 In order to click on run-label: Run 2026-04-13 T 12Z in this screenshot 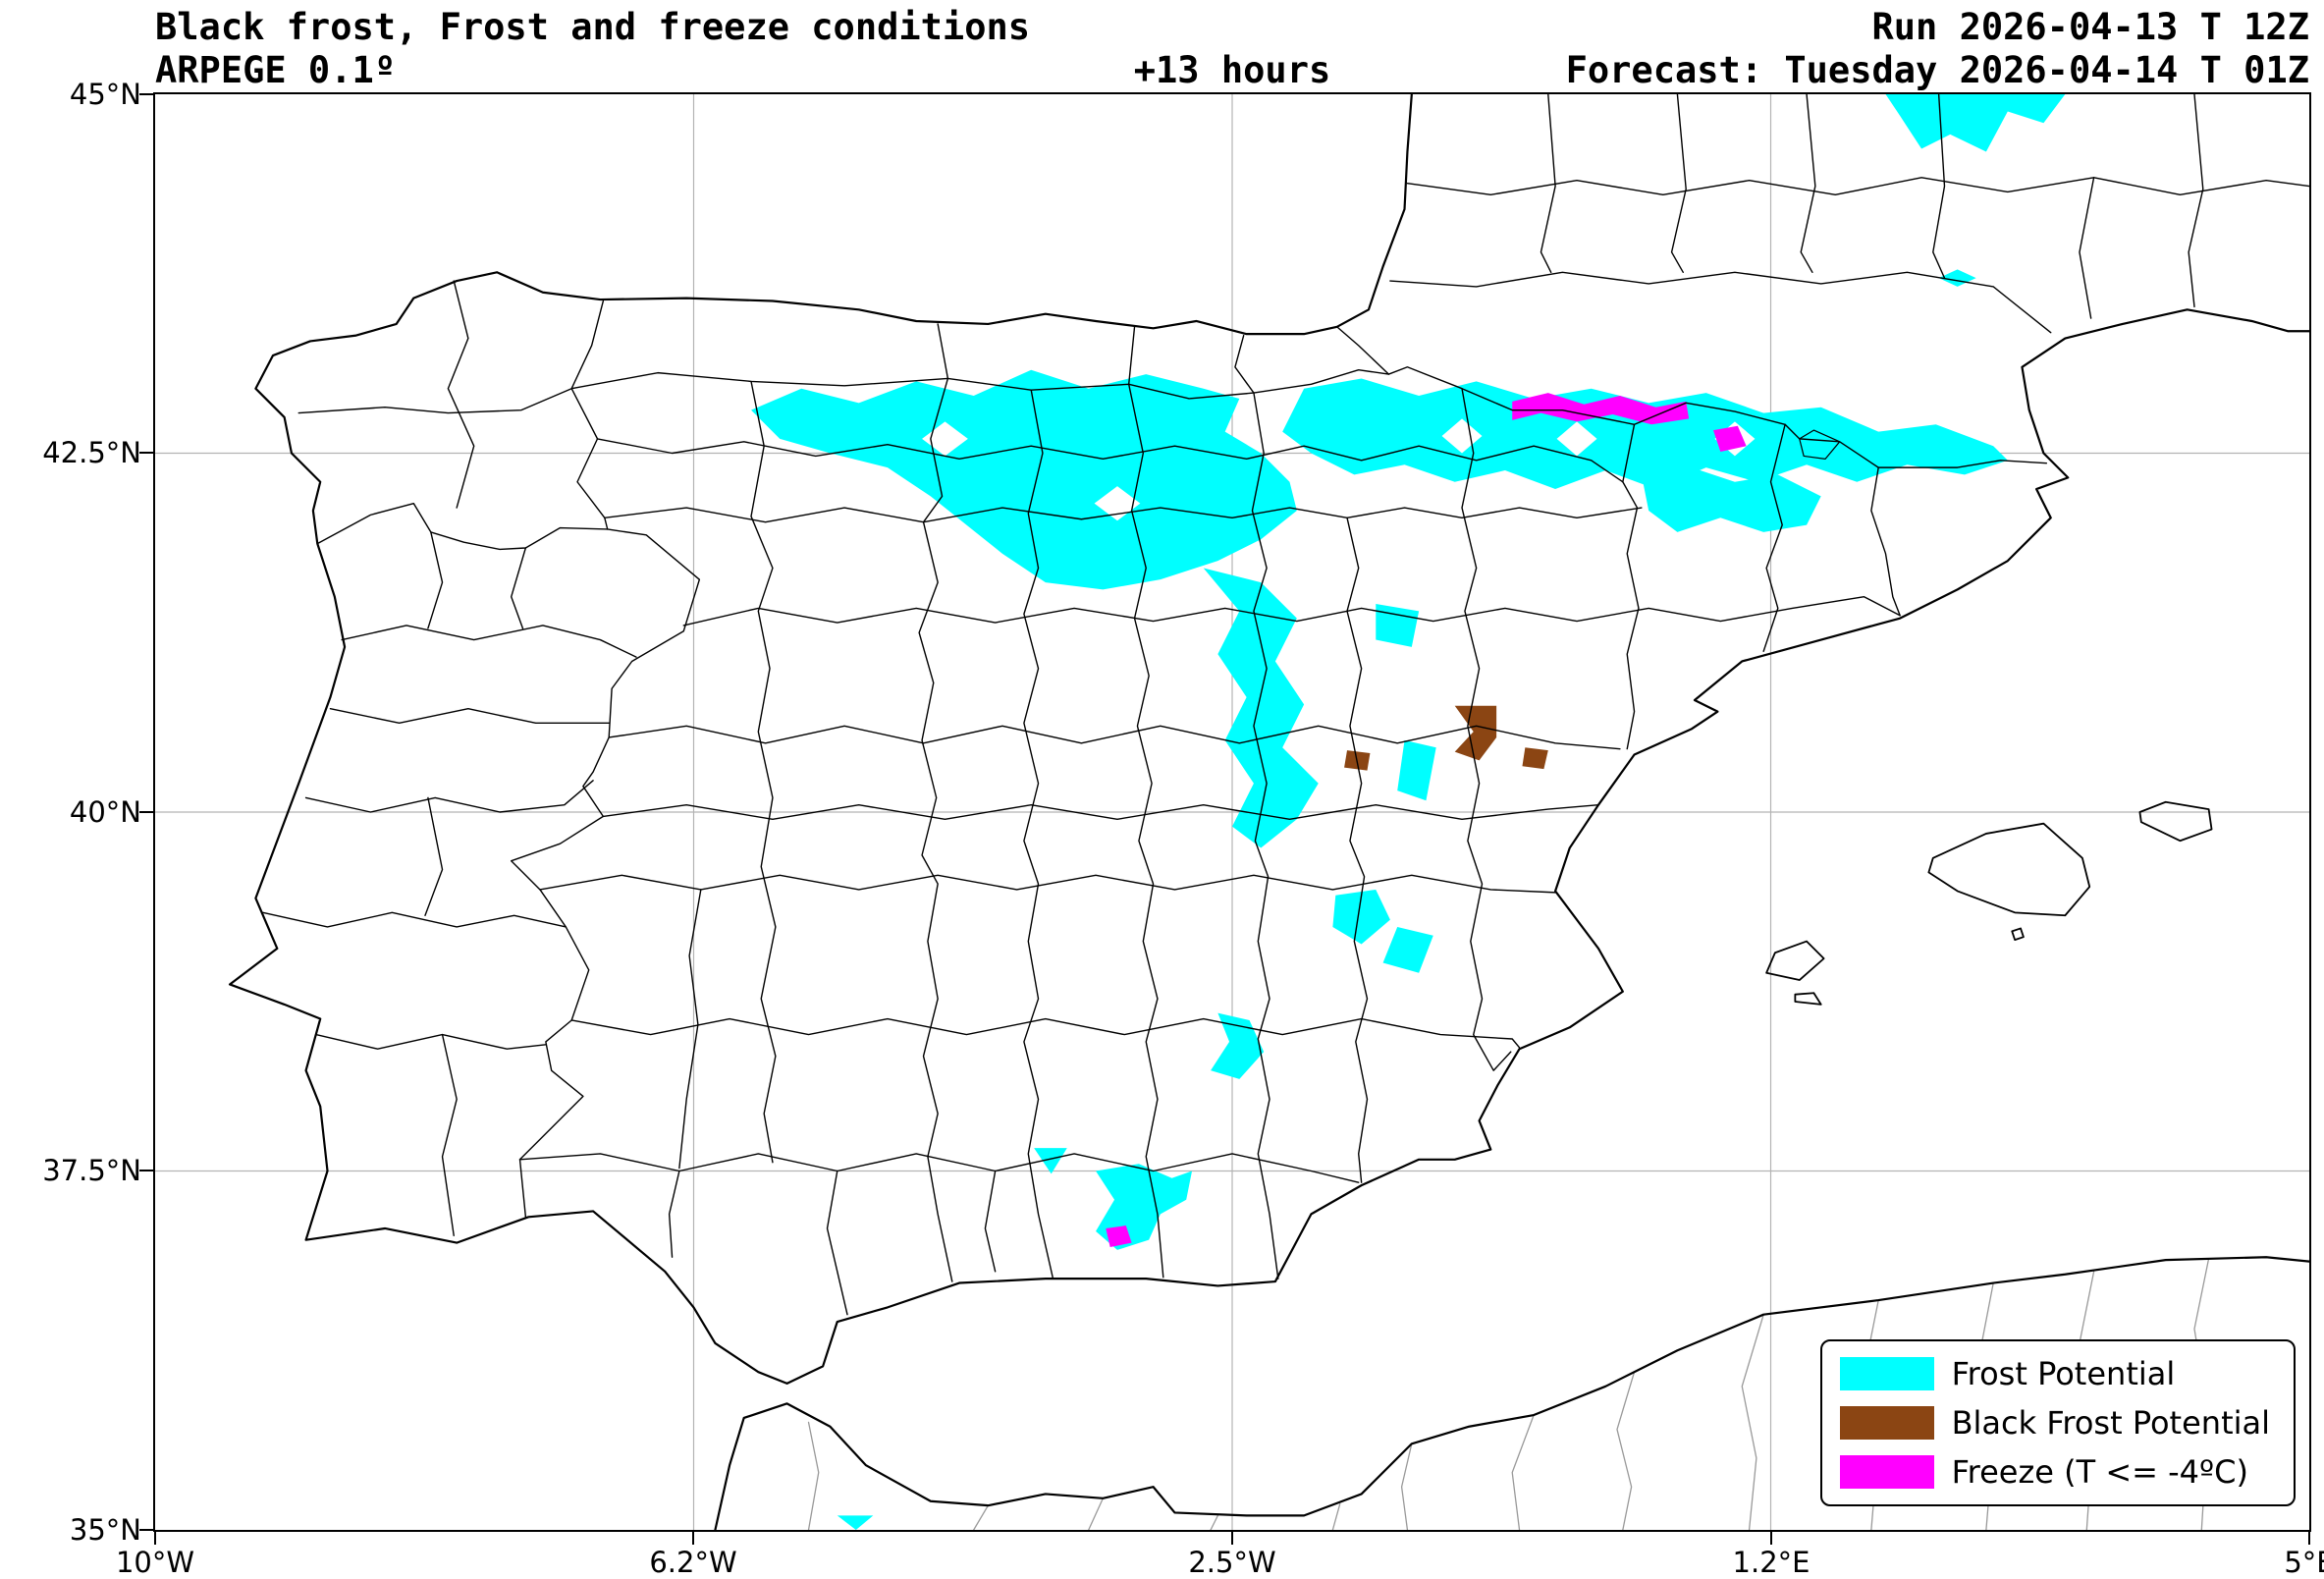, I will do `click(2090, 27)`.